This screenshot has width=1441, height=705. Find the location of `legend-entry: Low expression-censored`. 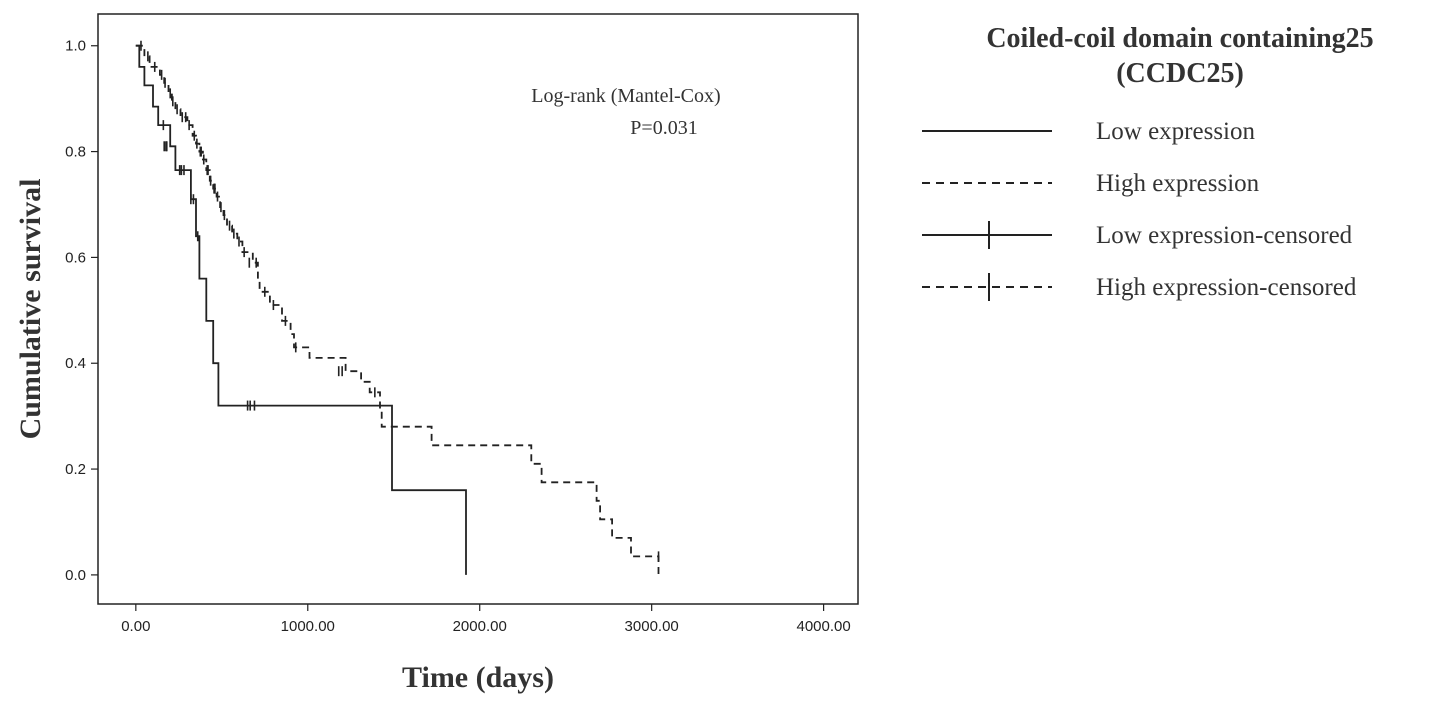

legend-entry: Low expression-censored is located at coordinates (1137, 235).